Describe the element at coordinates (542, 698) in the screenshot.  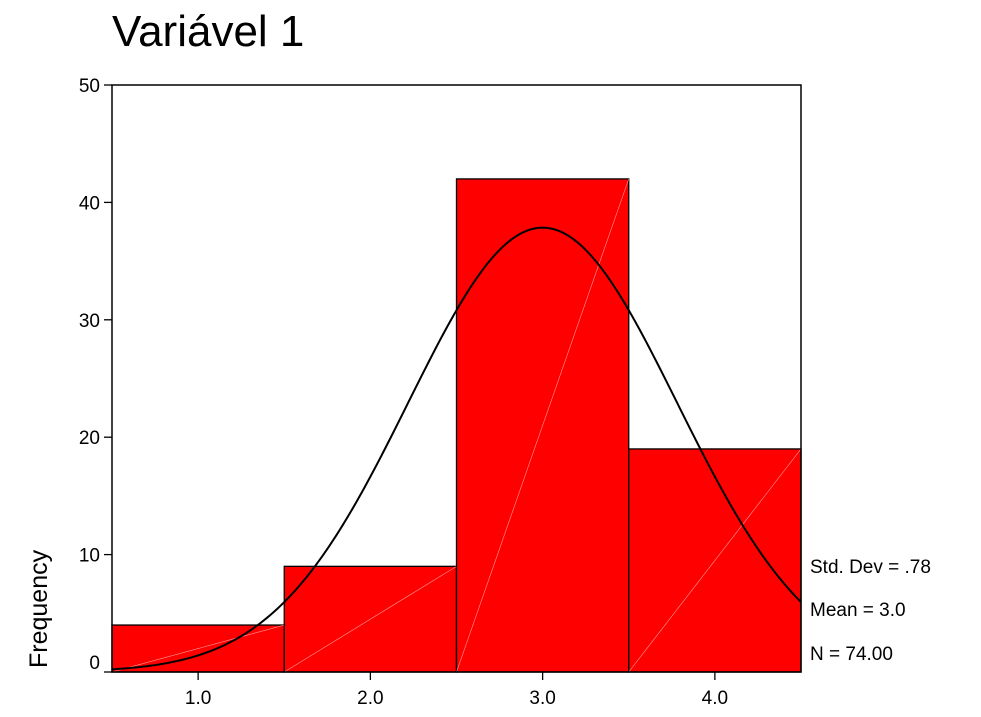
I see `x-tick-label-2: 3.0` at that location.